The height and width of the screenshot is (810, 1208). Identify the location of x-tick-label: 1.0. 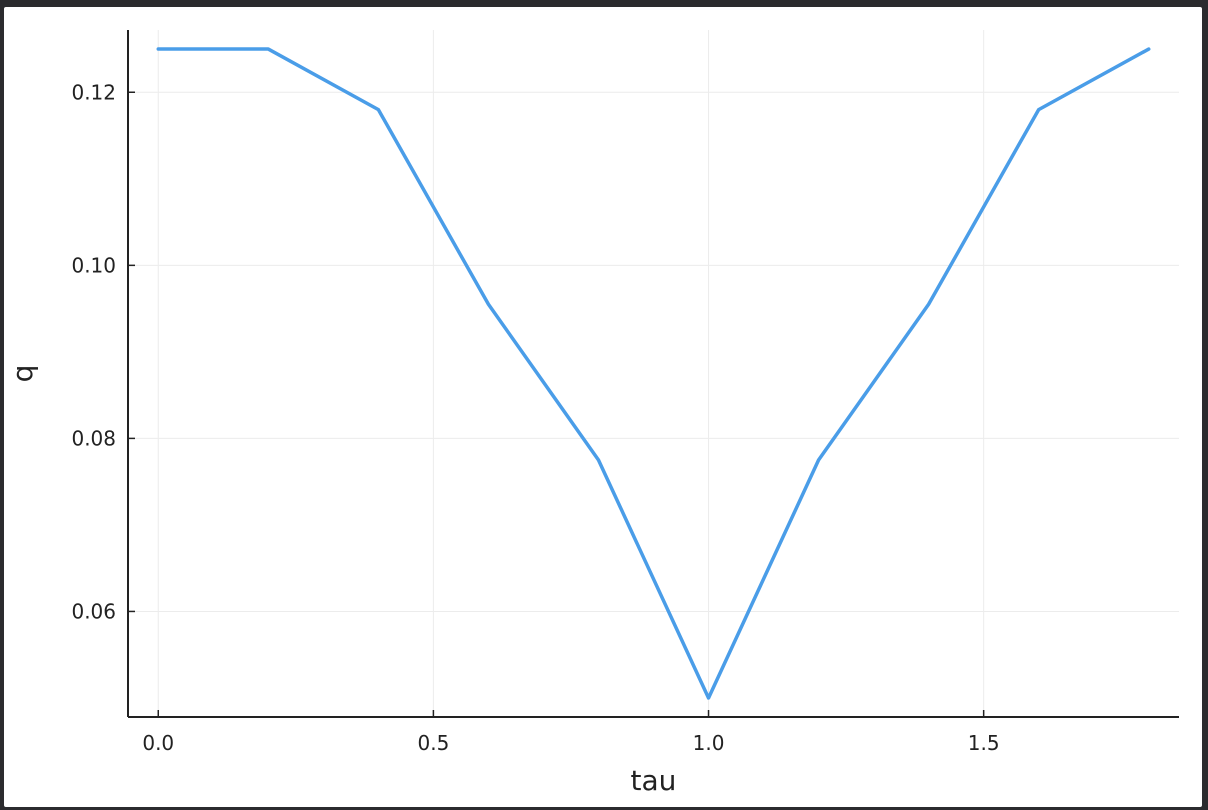
(709, 743).